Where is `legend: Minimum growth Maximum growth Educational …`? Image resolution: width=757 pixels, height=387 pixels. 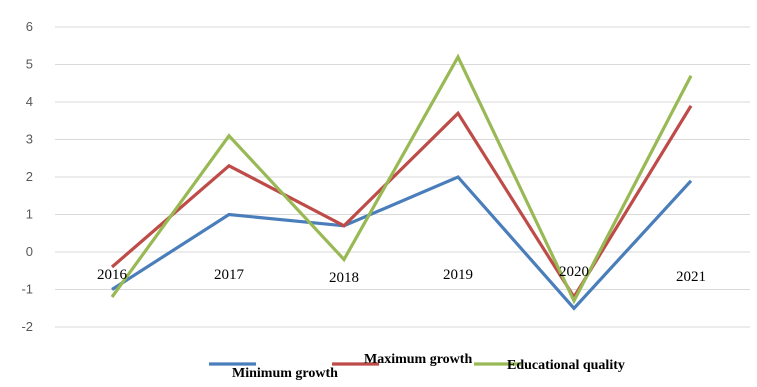
legend: Minimum growth Maximum growth Educational … is located at coordinates (417, 366).